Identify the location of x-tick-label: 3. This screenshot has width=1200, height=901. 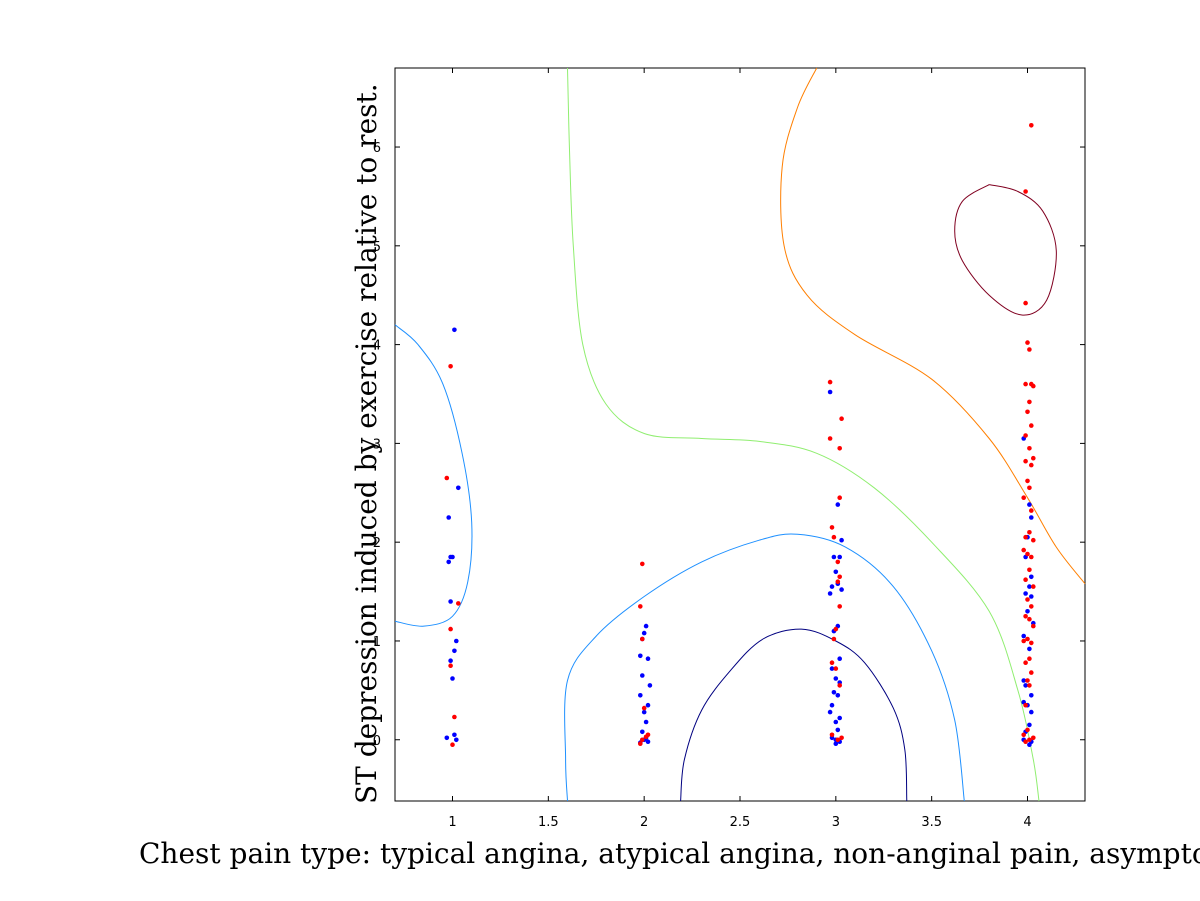
(836, 822).